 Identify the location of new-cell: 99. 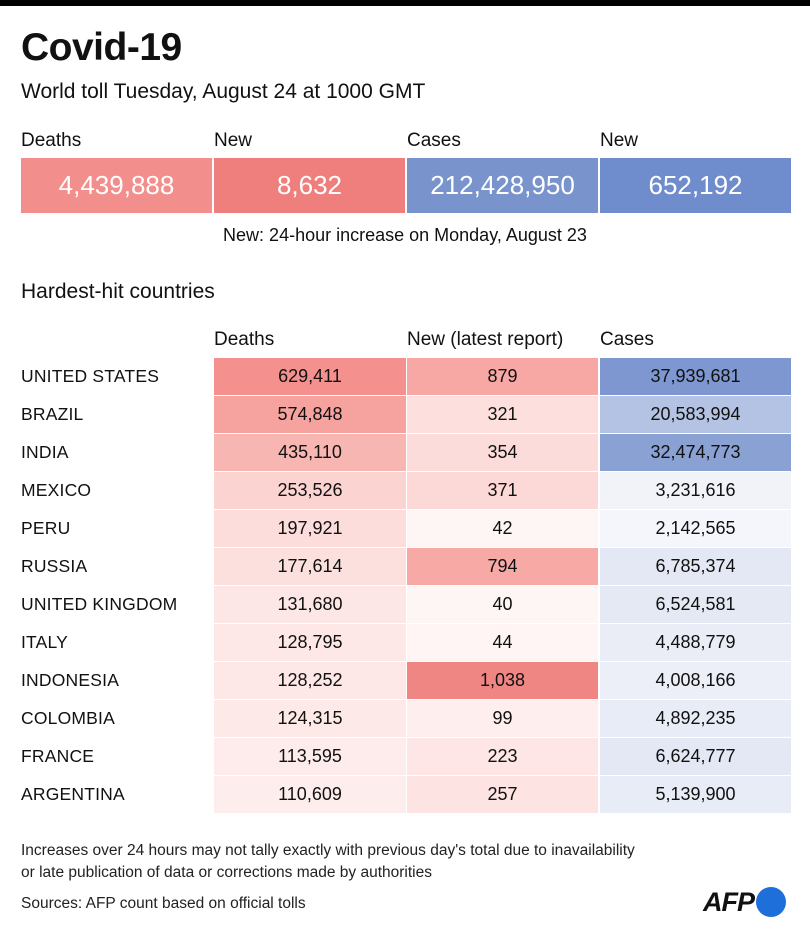
(502, 718).